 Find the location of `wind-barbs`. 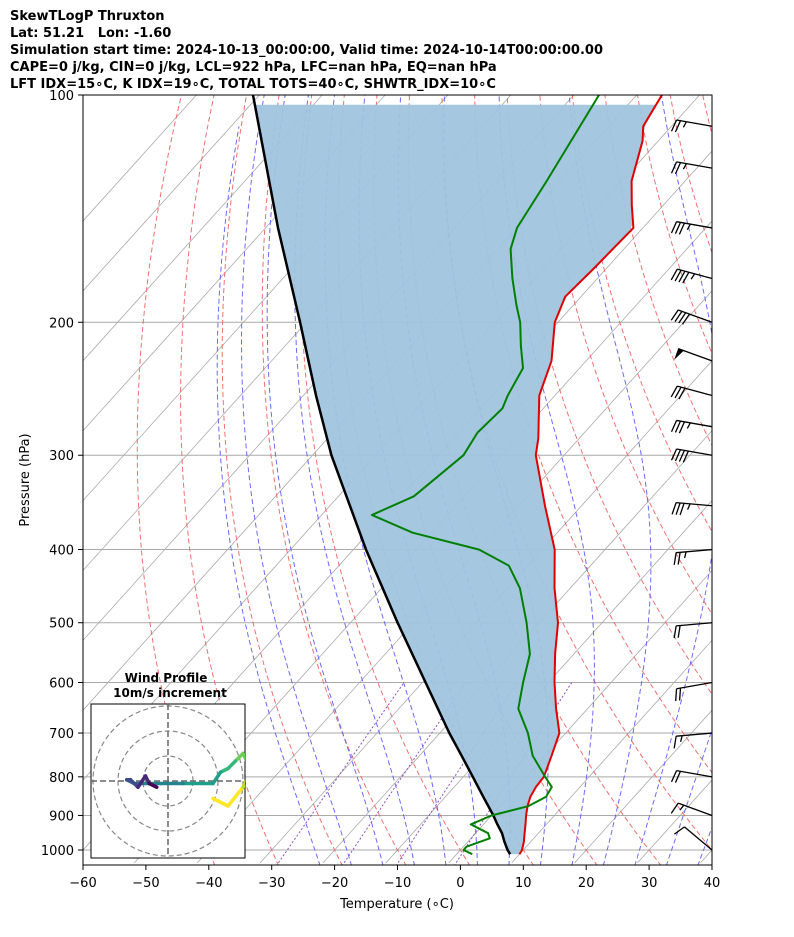

wind-barbs is located at coordinates (691, 485).